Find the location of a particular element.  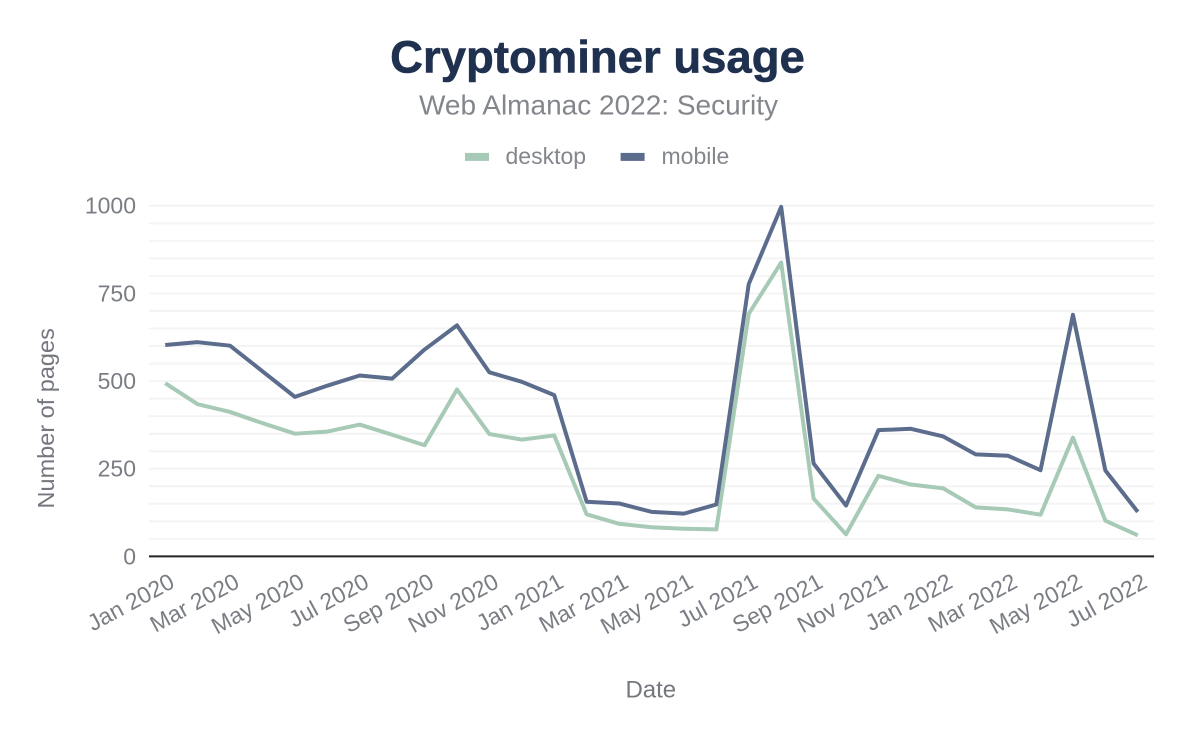

svg-text: 0 is located at coordinates (129, 556).